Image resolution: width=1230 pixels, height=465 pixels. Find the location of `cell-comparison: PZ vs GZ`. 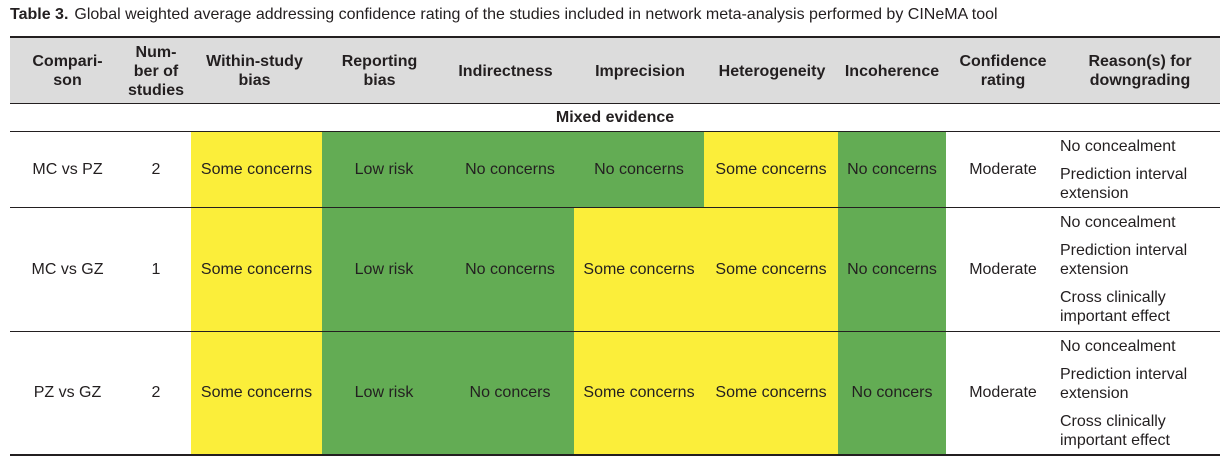

cell-comparison: PZ vs GZ is located at coordinates (67, 392).